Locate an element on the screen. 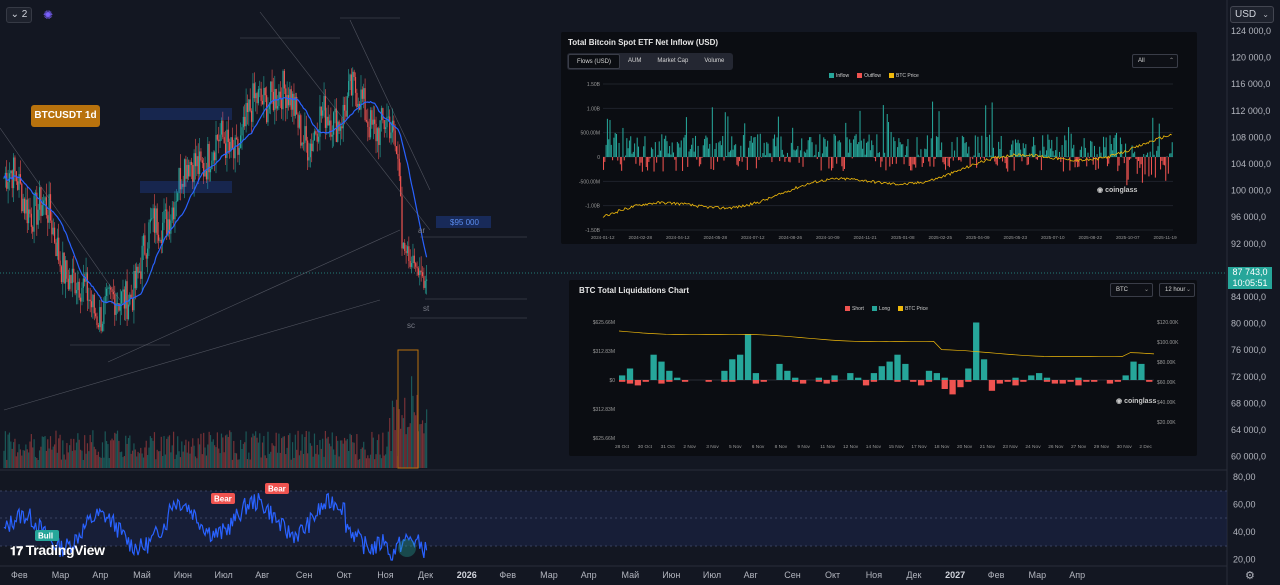  time-axis-label: Апр is located at coordinates (1077, 575).